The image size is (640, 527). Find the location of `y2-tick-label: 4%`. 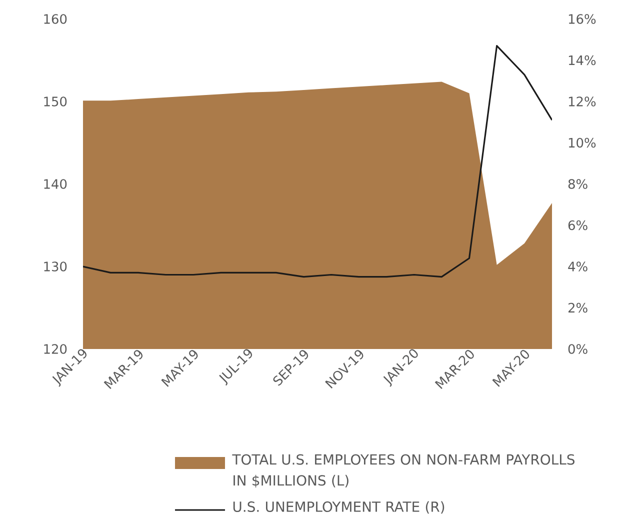

y2-tick-label: 4% is located at coordinates (578, 267).